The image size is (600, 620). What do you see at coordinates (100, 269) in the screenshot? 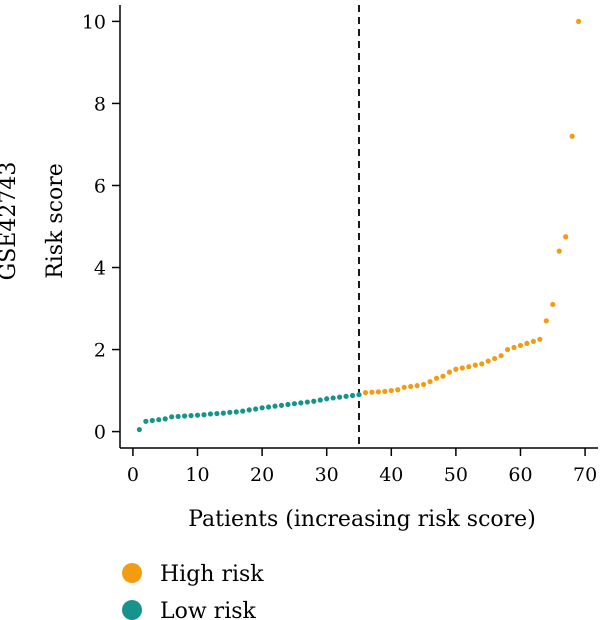
I see `y-tick-label: 4` at bounding box center [100, 269].